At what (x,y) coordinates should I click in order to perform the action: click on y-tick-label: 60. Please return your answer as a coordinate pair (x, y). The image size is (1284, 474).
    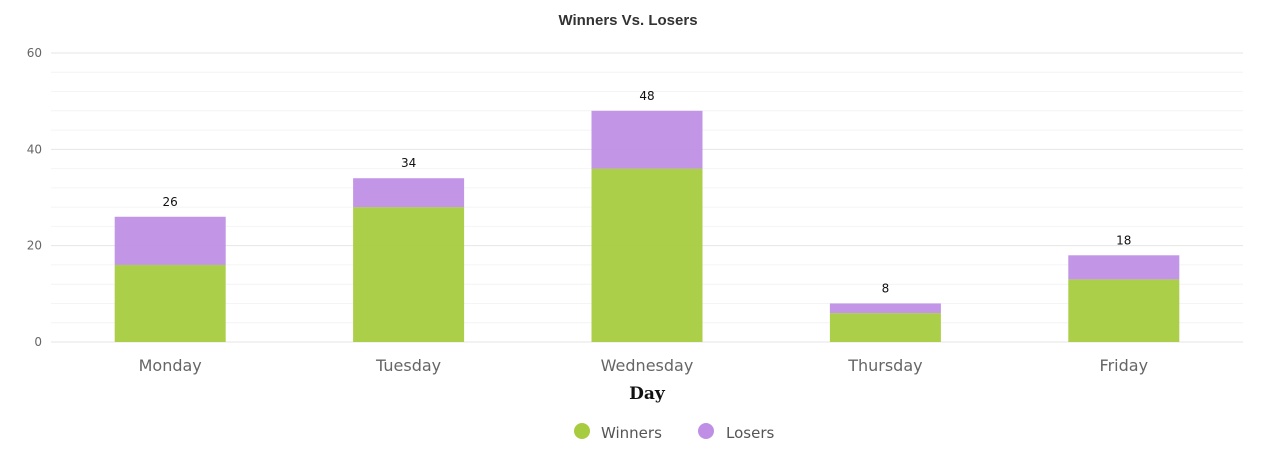
    Looking at the image, I should click on (34, 53).